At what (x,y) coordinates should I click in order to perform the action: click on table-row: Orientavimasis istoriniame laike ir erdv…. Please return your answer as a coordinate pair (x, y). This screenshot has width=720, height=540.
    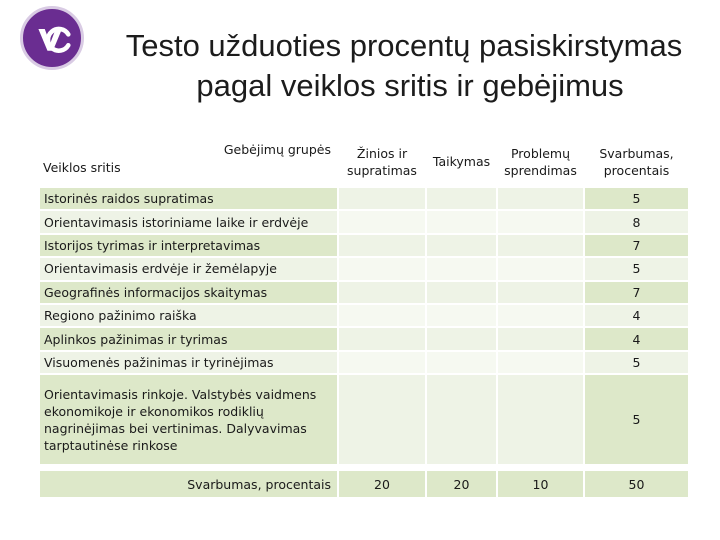
    Looking at the image, I should click on (364, 222).